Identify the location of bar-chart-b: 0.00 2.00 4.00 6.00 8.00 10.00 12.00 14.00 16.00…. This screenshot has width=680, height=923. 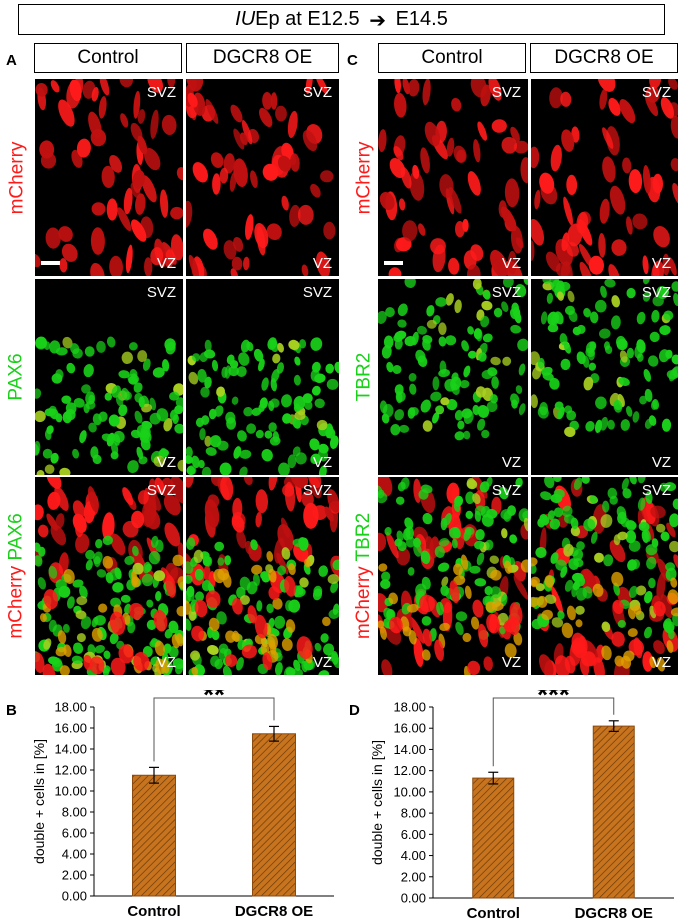
(182, 805).